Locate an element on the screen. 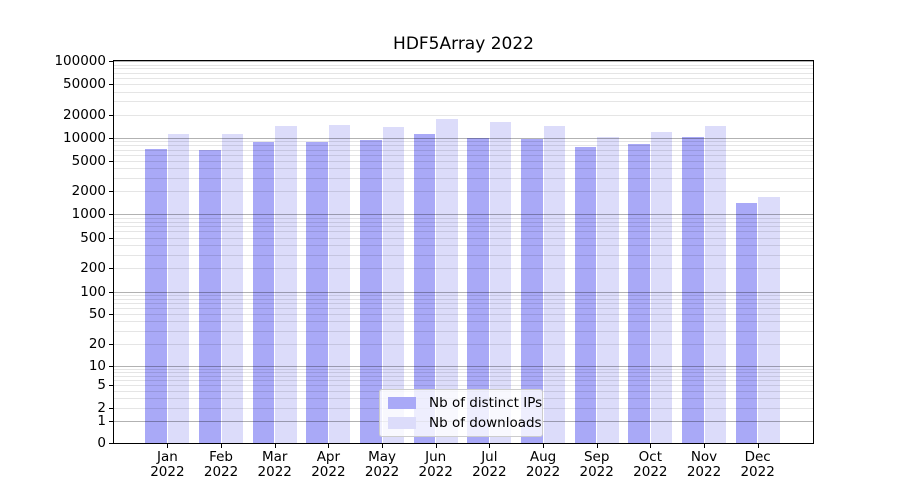 The width and height of the screenshot is (900, 500). top-spine is located at coordinates (463, 60).